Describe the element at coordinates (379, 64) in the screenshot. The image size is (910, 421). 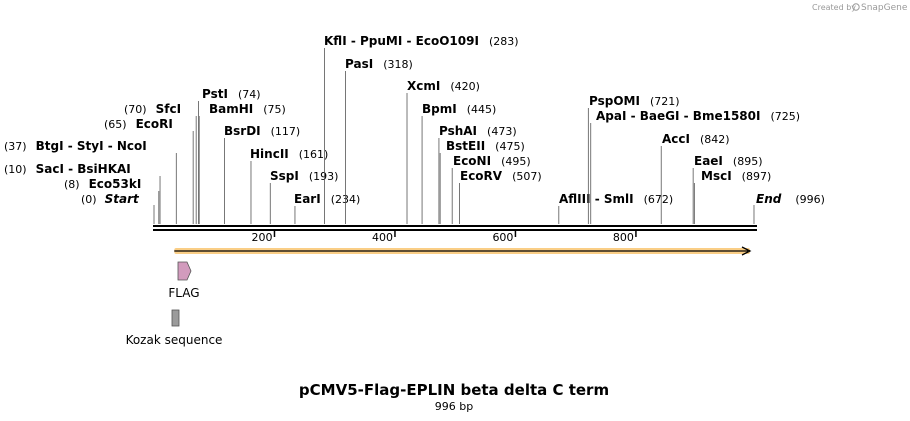
I see `site-label: PasI (318)` at that location.